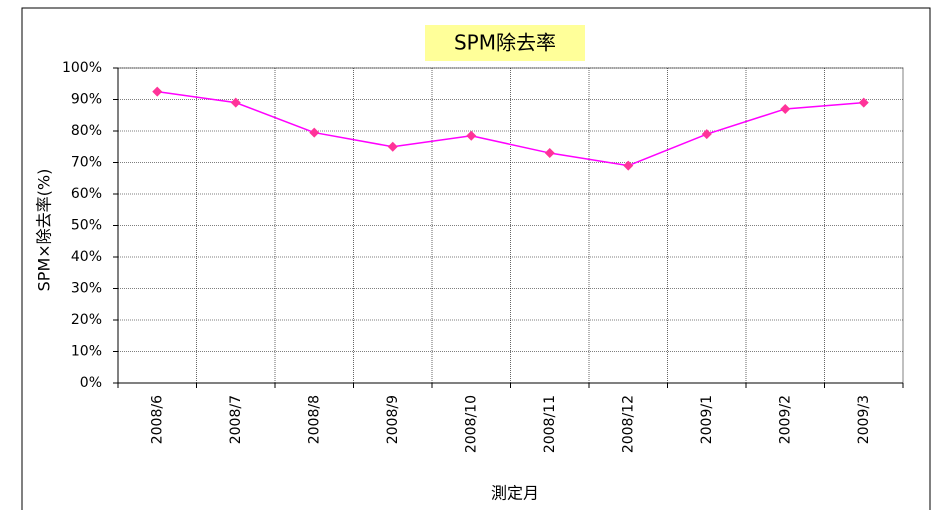  Describe the element at coordinates (86, 352) in the screenshot. I see `y-tick-label: 10%` at that location.